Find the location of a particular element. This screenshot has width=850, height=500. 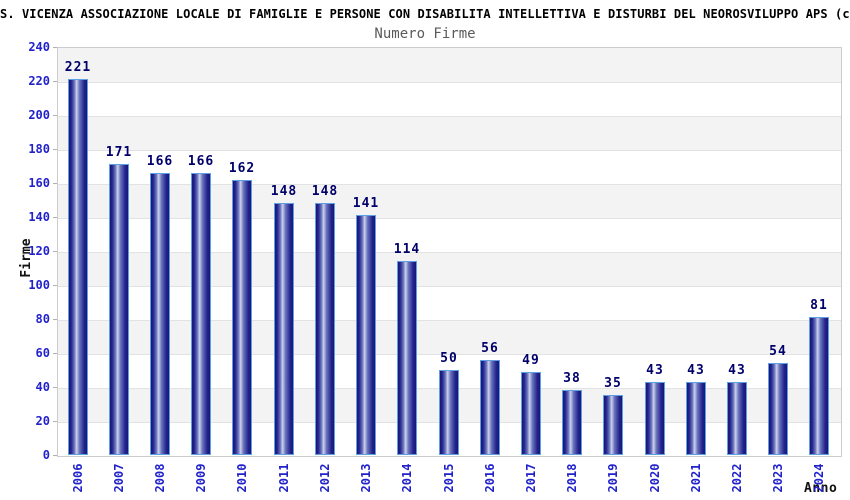

y-tick-label: 180 is located at coordinates (39, 149).